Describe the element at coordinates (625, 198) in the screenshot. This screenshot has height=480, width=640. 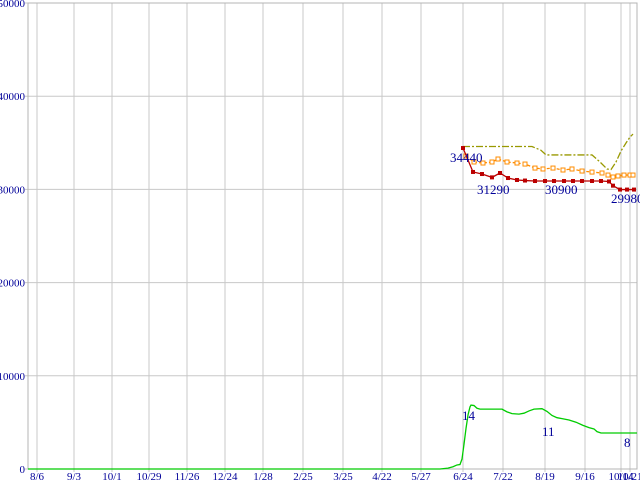
I see `value-label: 29980` at that location.